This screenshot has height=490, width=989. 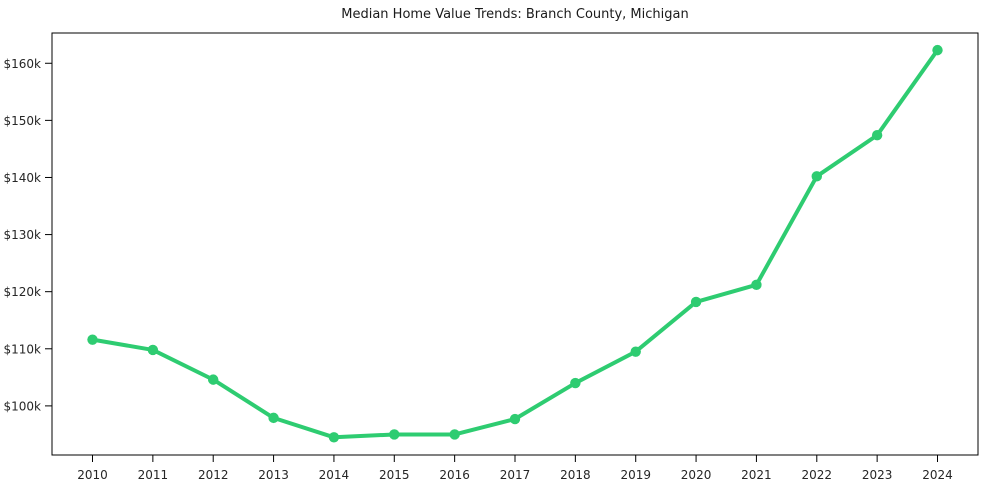 I want to click on x-tick-label: 2017, so click(x=515, y=475).